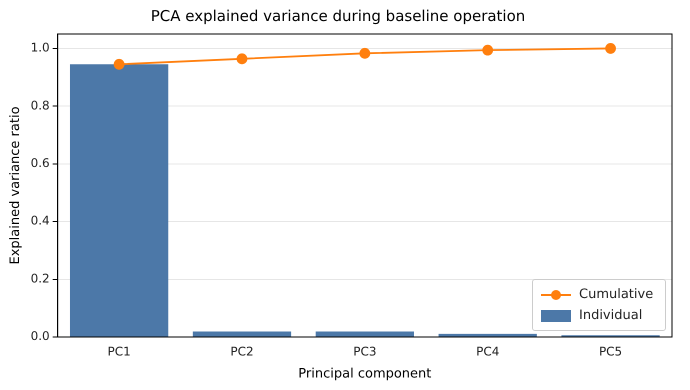  Describe the element at coordinates (610, 351) in the screenshot. I see `x-tick-label: PC5` at that location.